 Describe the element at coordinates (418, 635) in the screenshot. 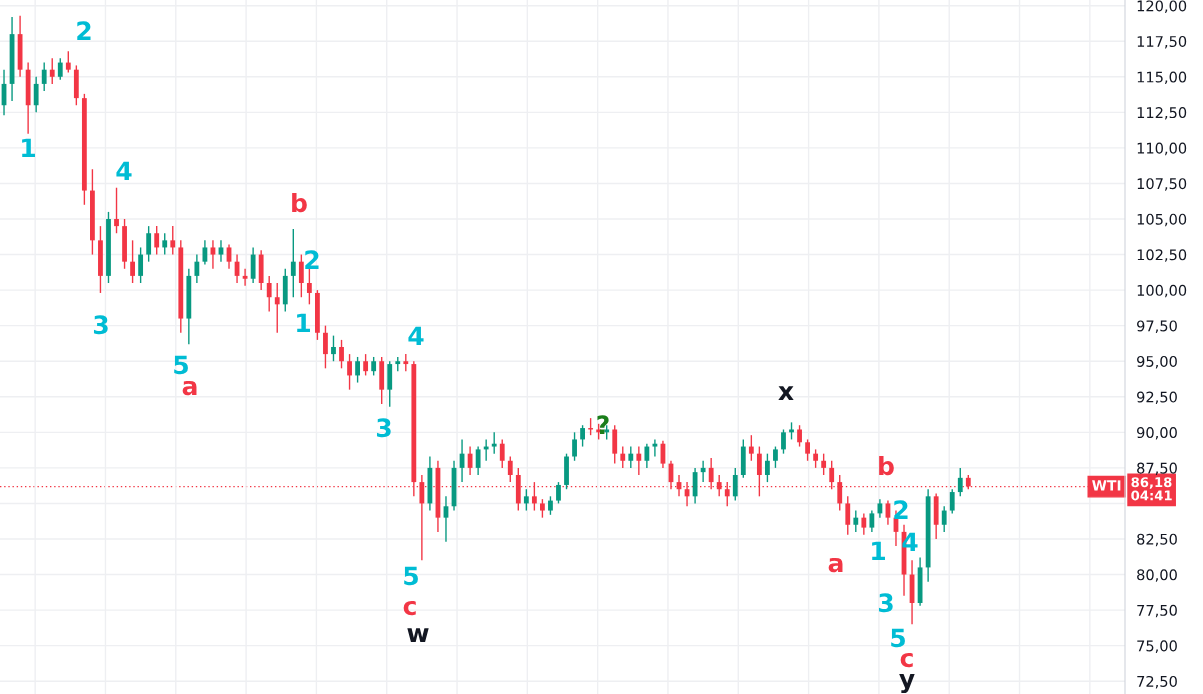

I see `annotation: w` at that location.